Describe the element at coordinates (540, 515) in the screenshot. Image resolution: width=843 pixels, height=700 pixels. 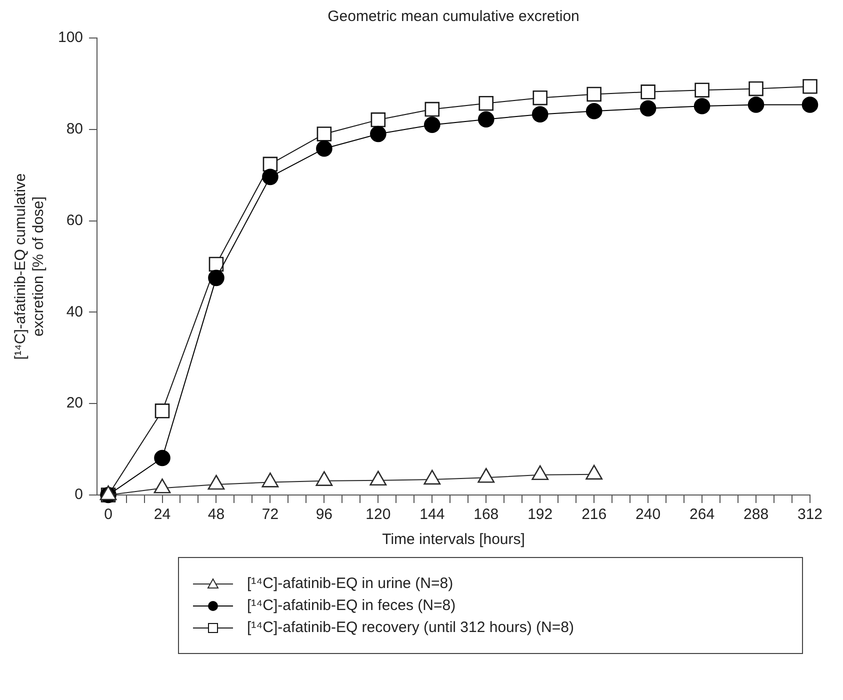
I see `x-tick-label: 192` at that location.